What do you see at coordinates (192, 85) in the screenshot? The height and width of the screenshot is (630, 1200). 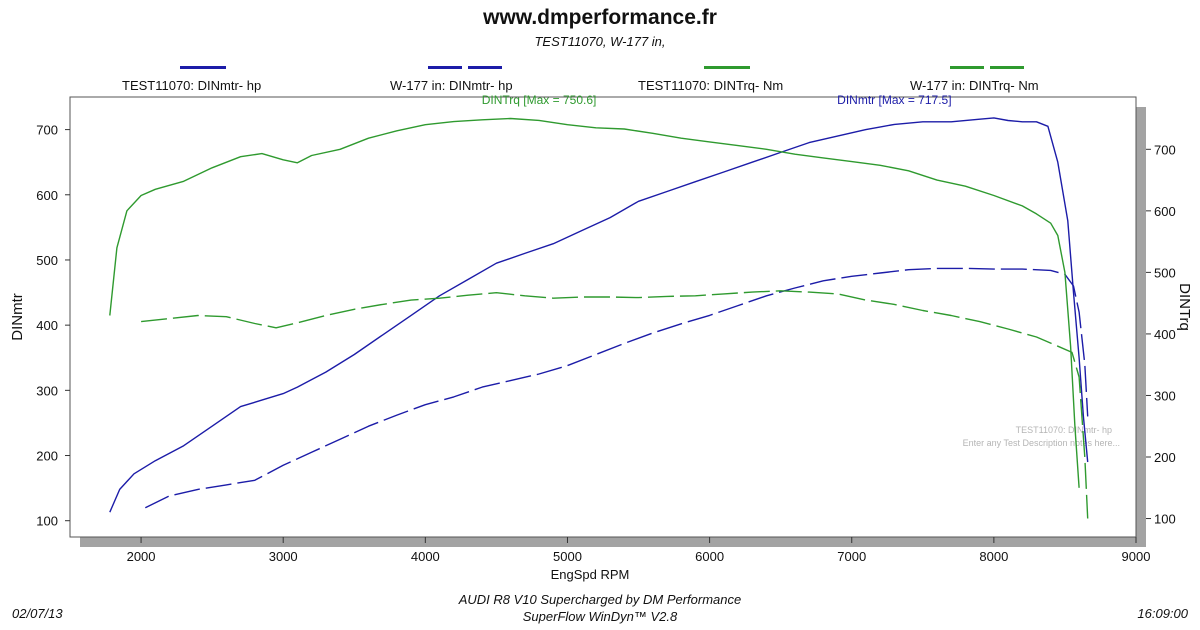 I see `legend-label: TEST11070: DINmtr- hp` at bounding box center [192, 85].